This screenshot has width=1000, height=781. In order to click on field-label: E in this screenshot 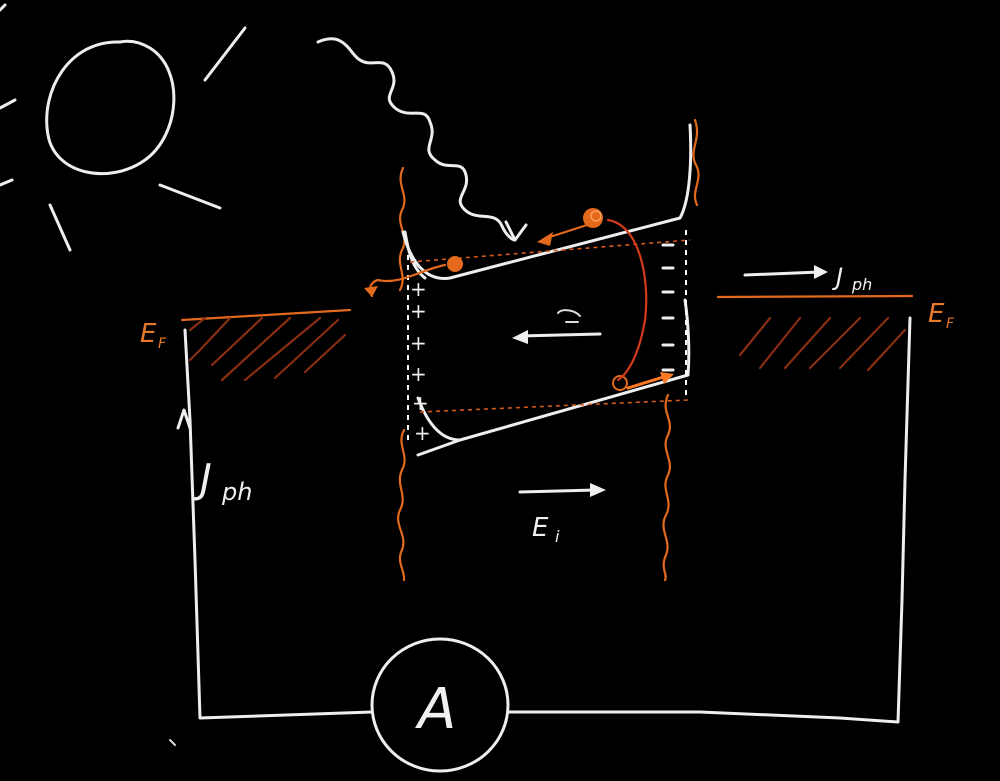, I will do `click(540, 528)`.